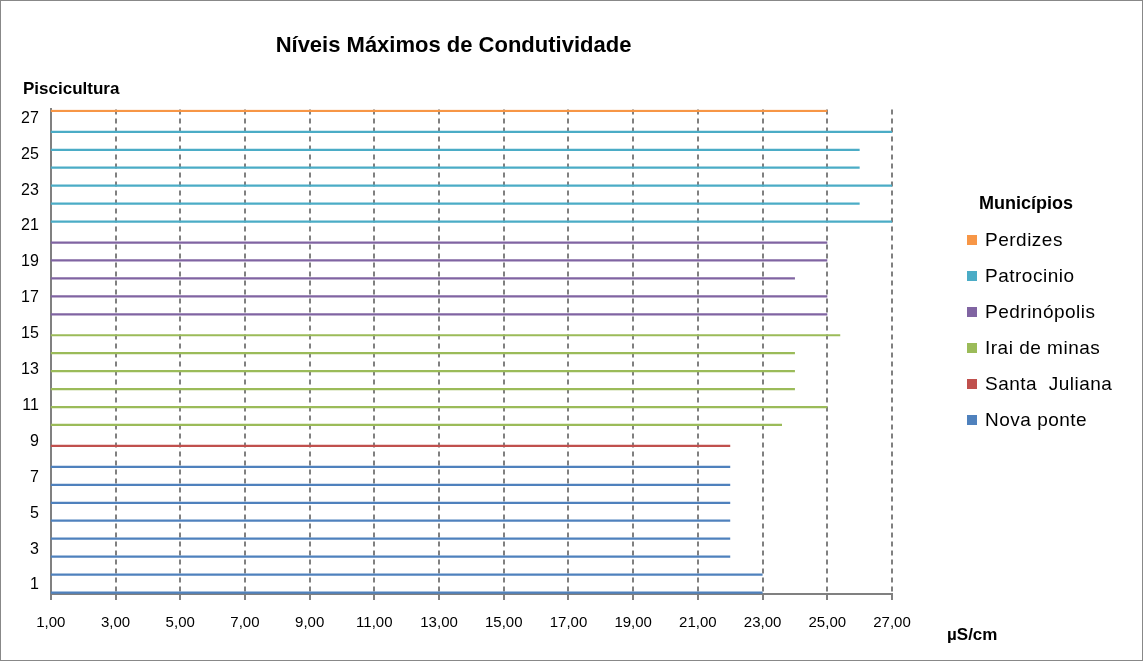  I want to click on x-tick-label: 5,00, so click(180, 622).